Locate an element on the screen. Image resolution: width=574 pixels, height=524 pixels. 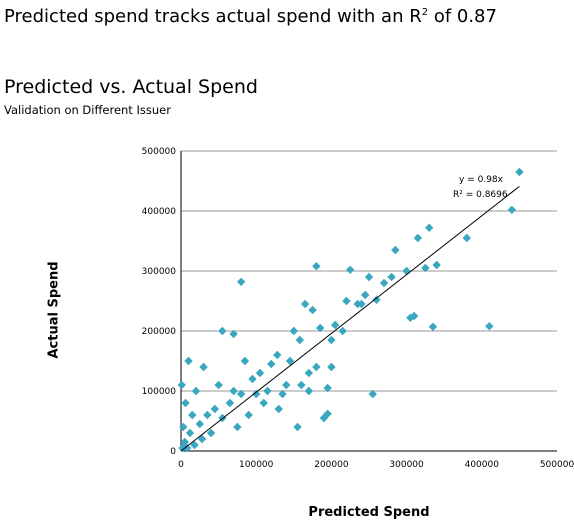
y-tick-label: 0 is located at coordinates (173, 452).